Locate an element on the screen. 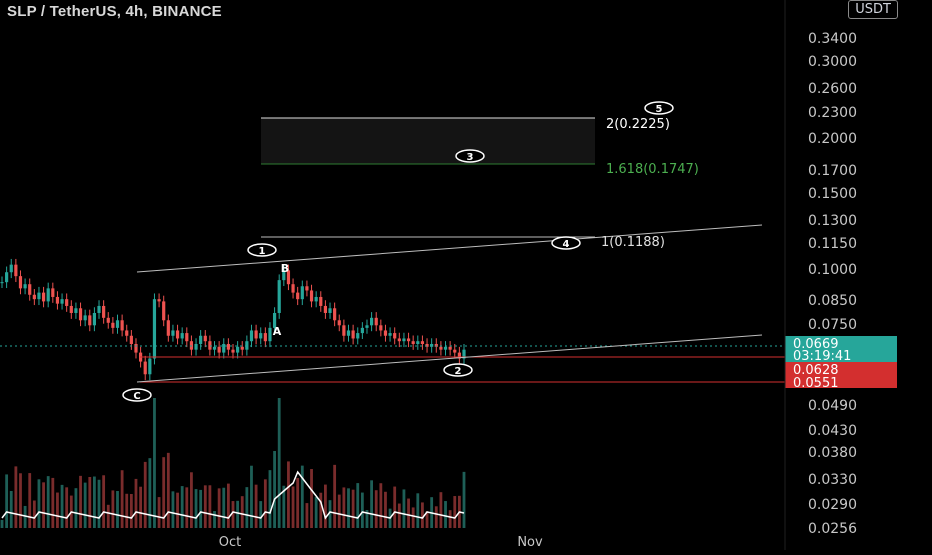 This screenshot has height=555, width=932. y-tick-label: 0.0290 is located at coordinates (832, 505).